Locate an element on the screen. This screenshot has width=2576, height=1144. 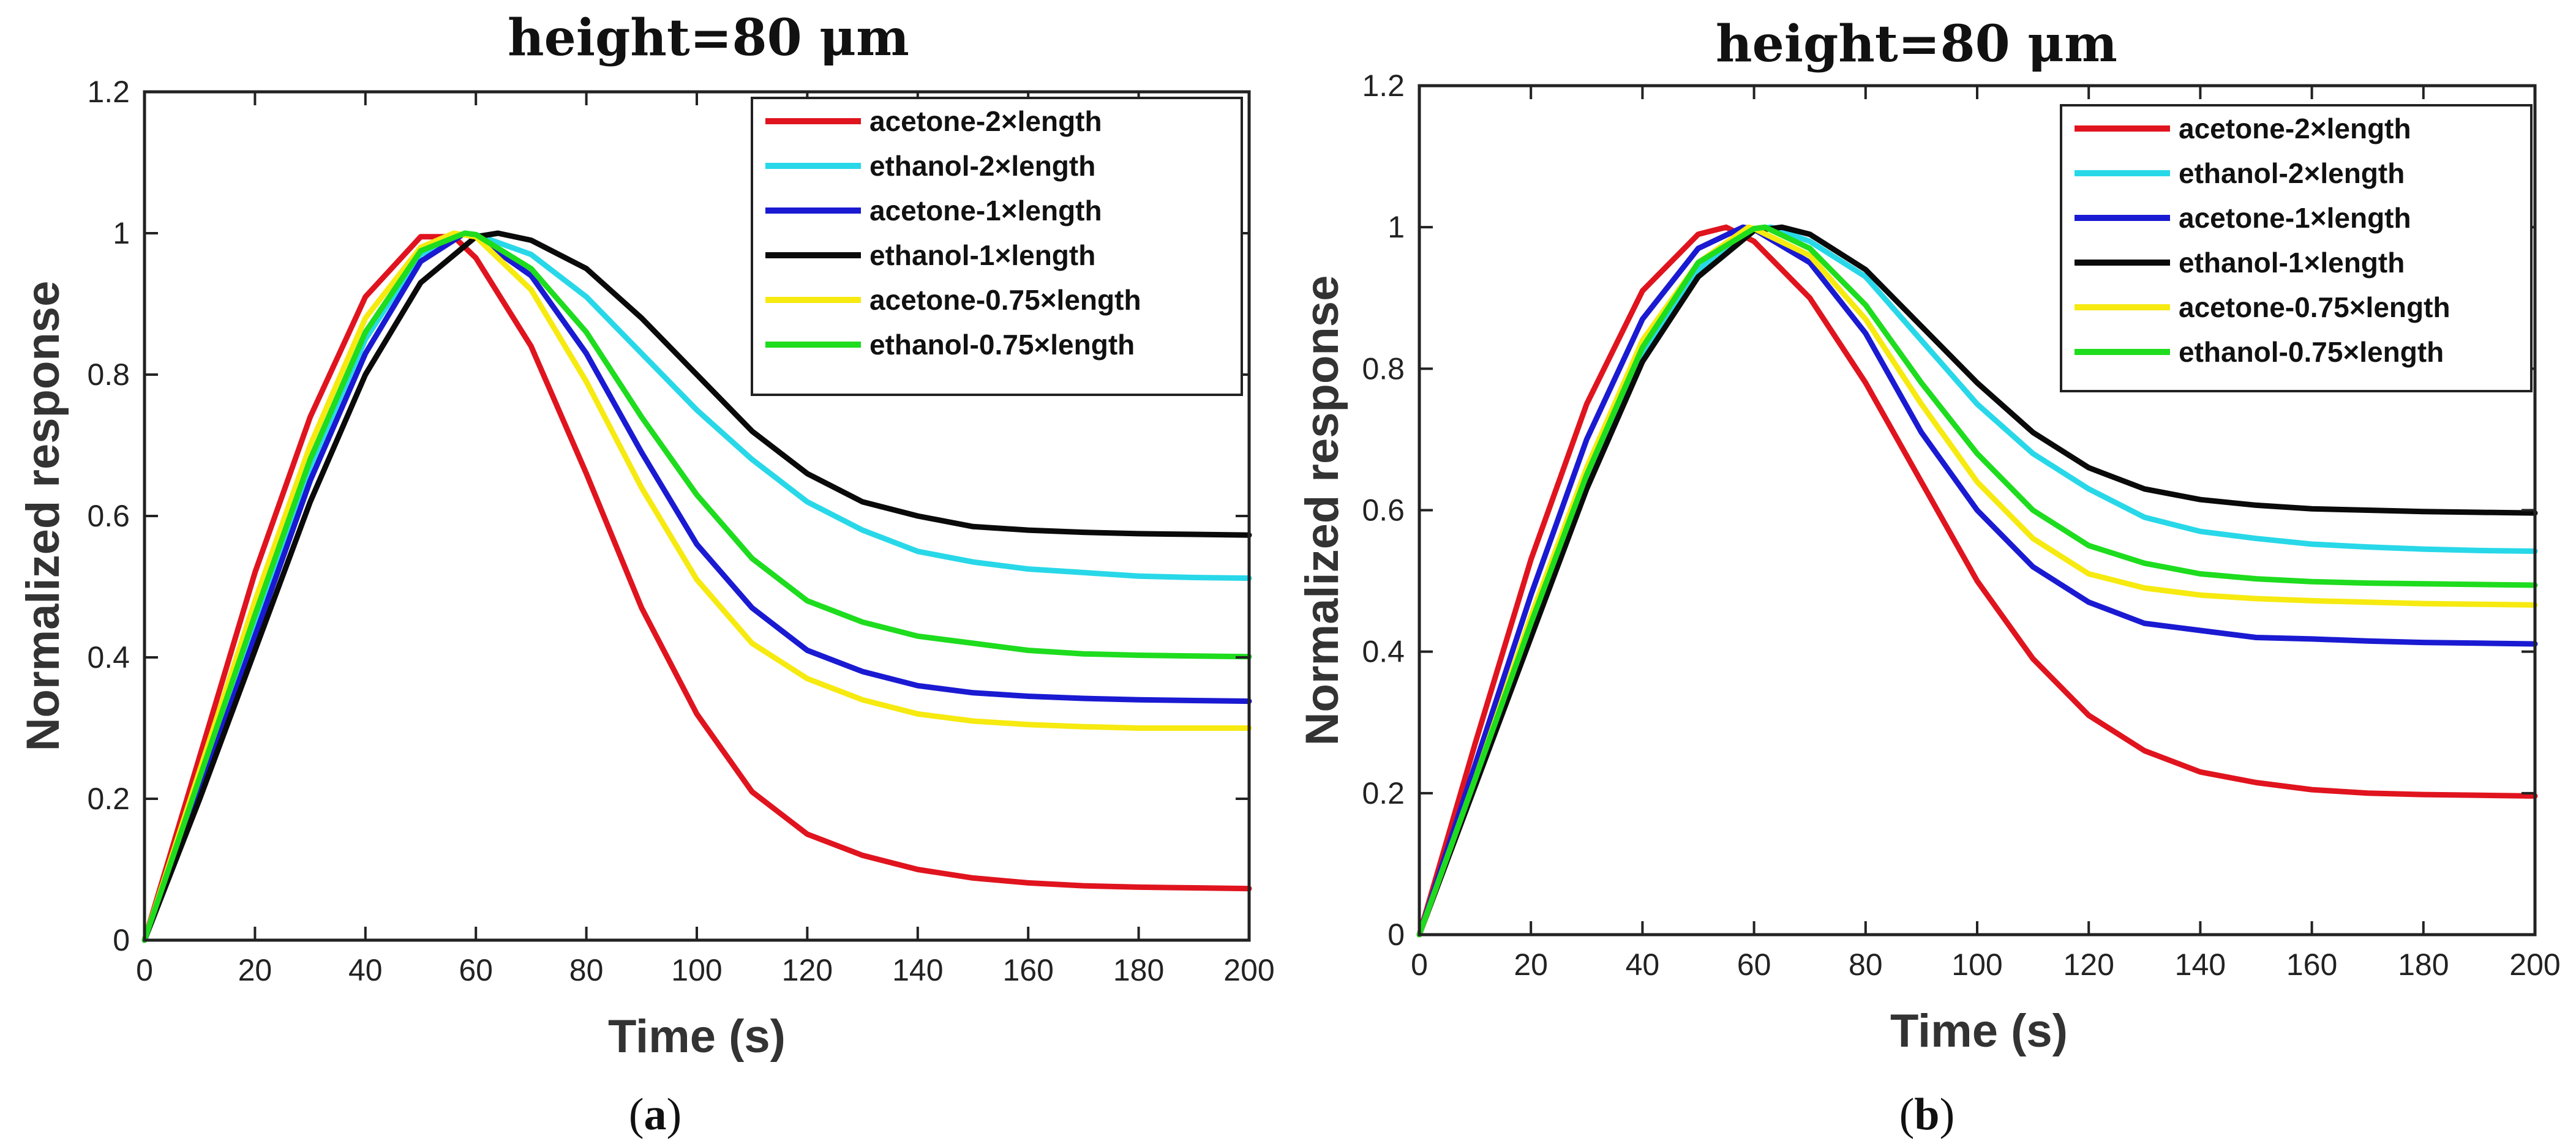
panel-caption: (b) is located at coordinates (1927, 1115).